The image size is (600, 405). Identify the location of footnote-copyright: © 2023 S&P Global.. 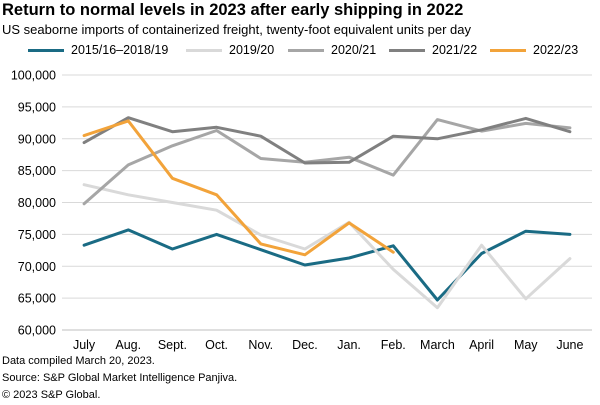
(51, 395).